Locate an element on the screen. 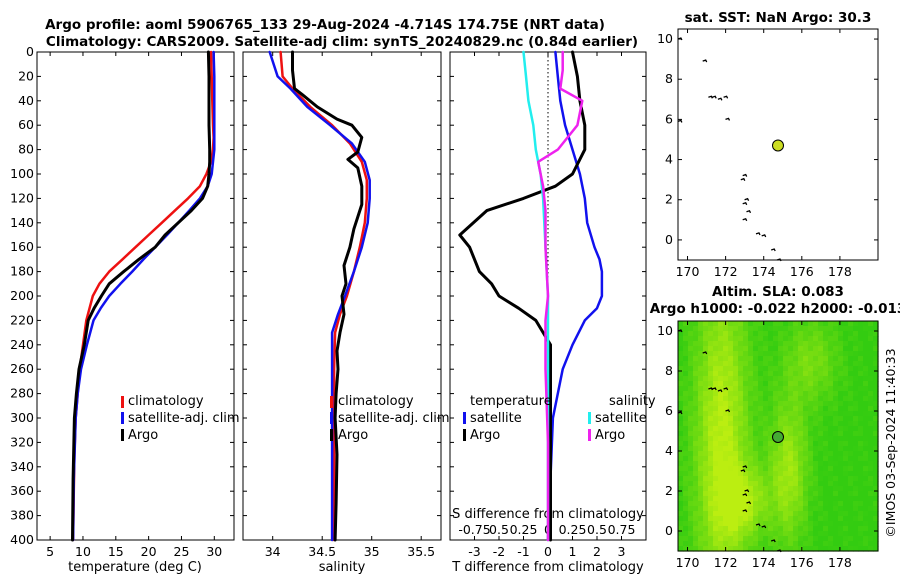 The image size is (900, 580). y-tick-label: 100 is located at coordinates (22, 173).